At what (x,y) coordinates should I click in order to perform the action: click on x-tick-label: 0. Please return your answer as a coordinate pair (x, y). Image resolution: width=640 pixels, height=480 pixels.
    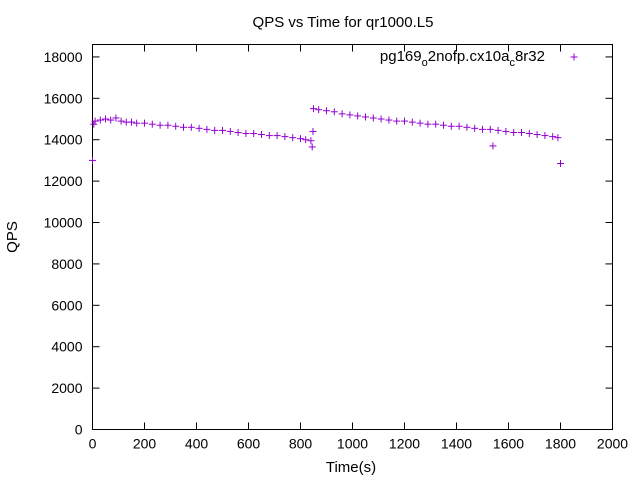
    Looking at the image, I should click on (93, 444).